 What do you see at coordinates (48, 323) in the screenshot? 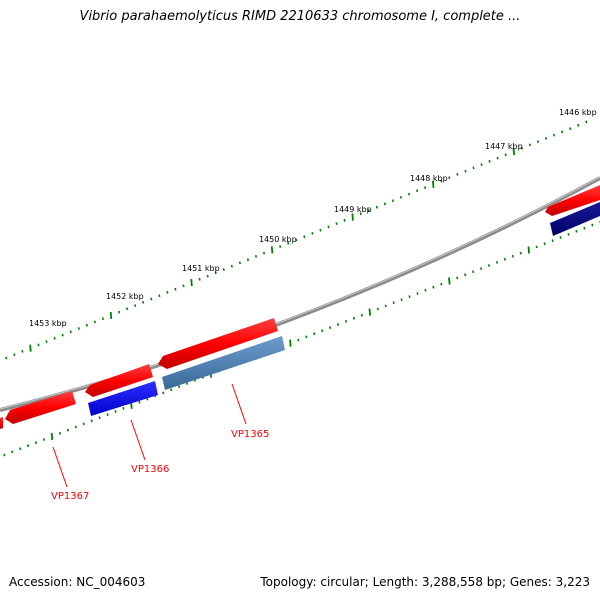
I see `scale-label-1453: 1453 kbp` at bounding box center [48, 323].